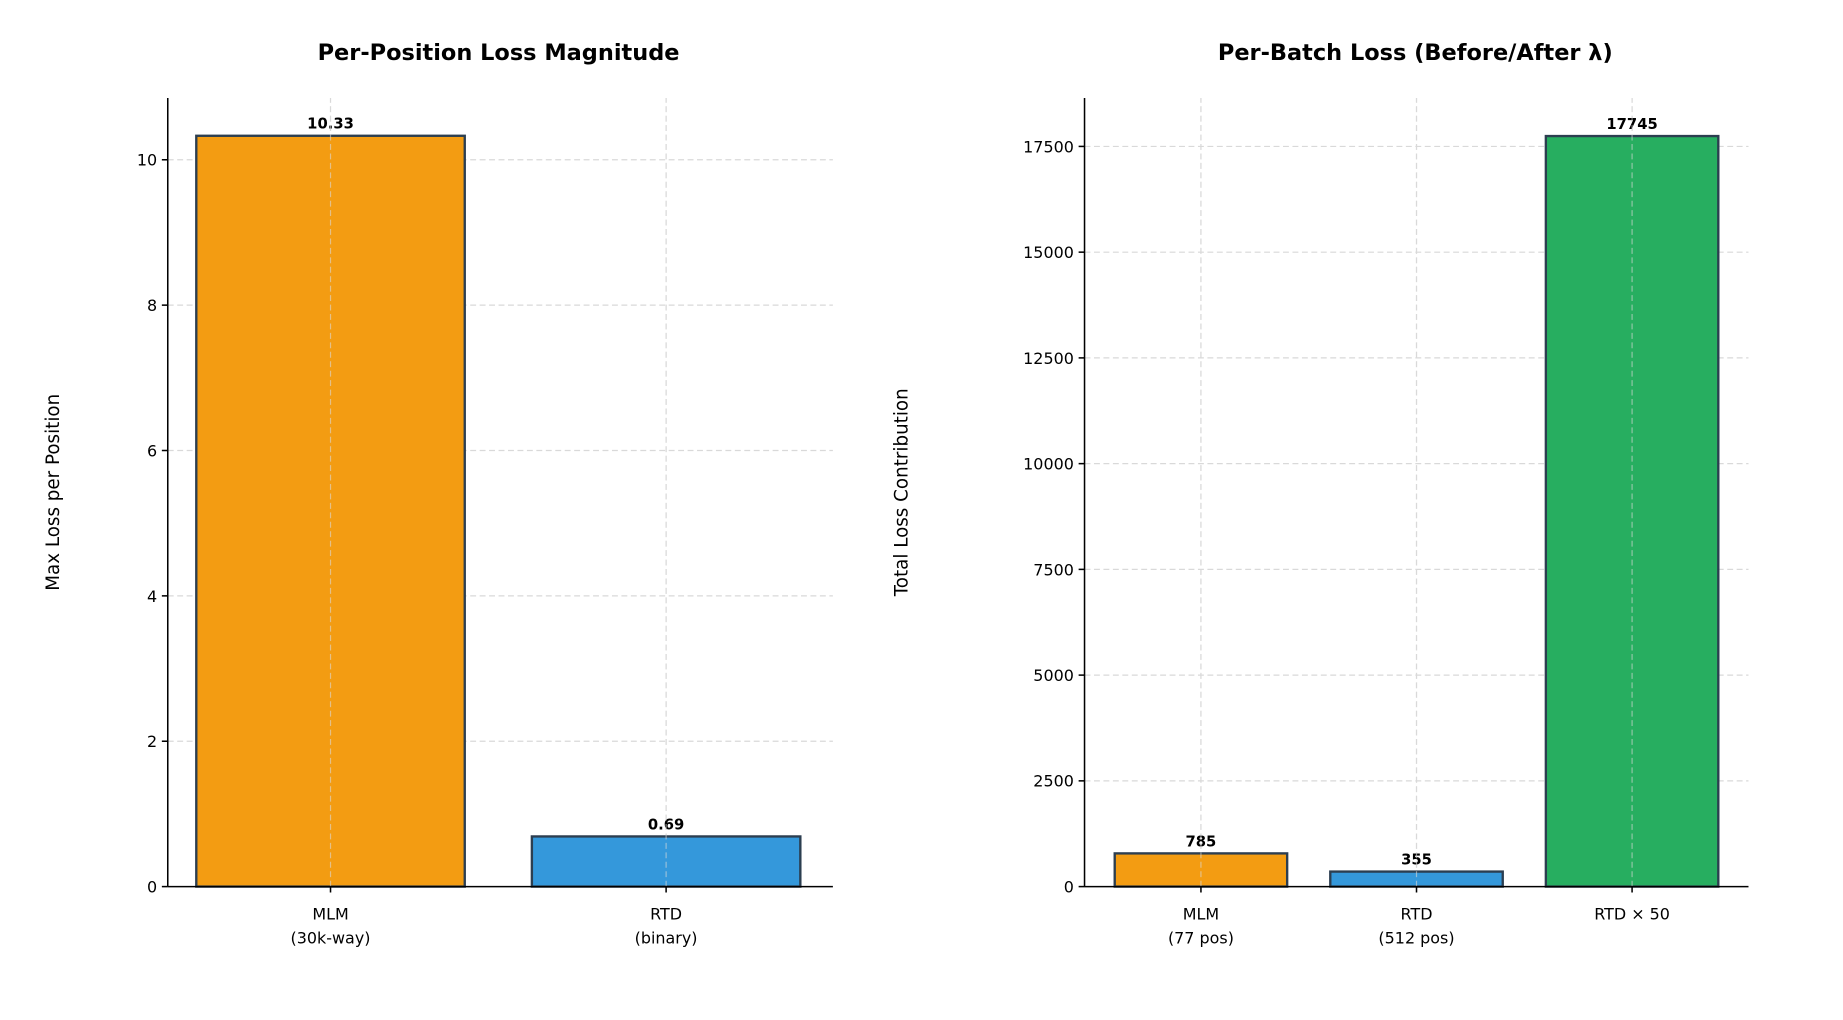  Describe the element at coordinates (330, 124) in the screenshot. I see `data-label: 10.33` at that location.